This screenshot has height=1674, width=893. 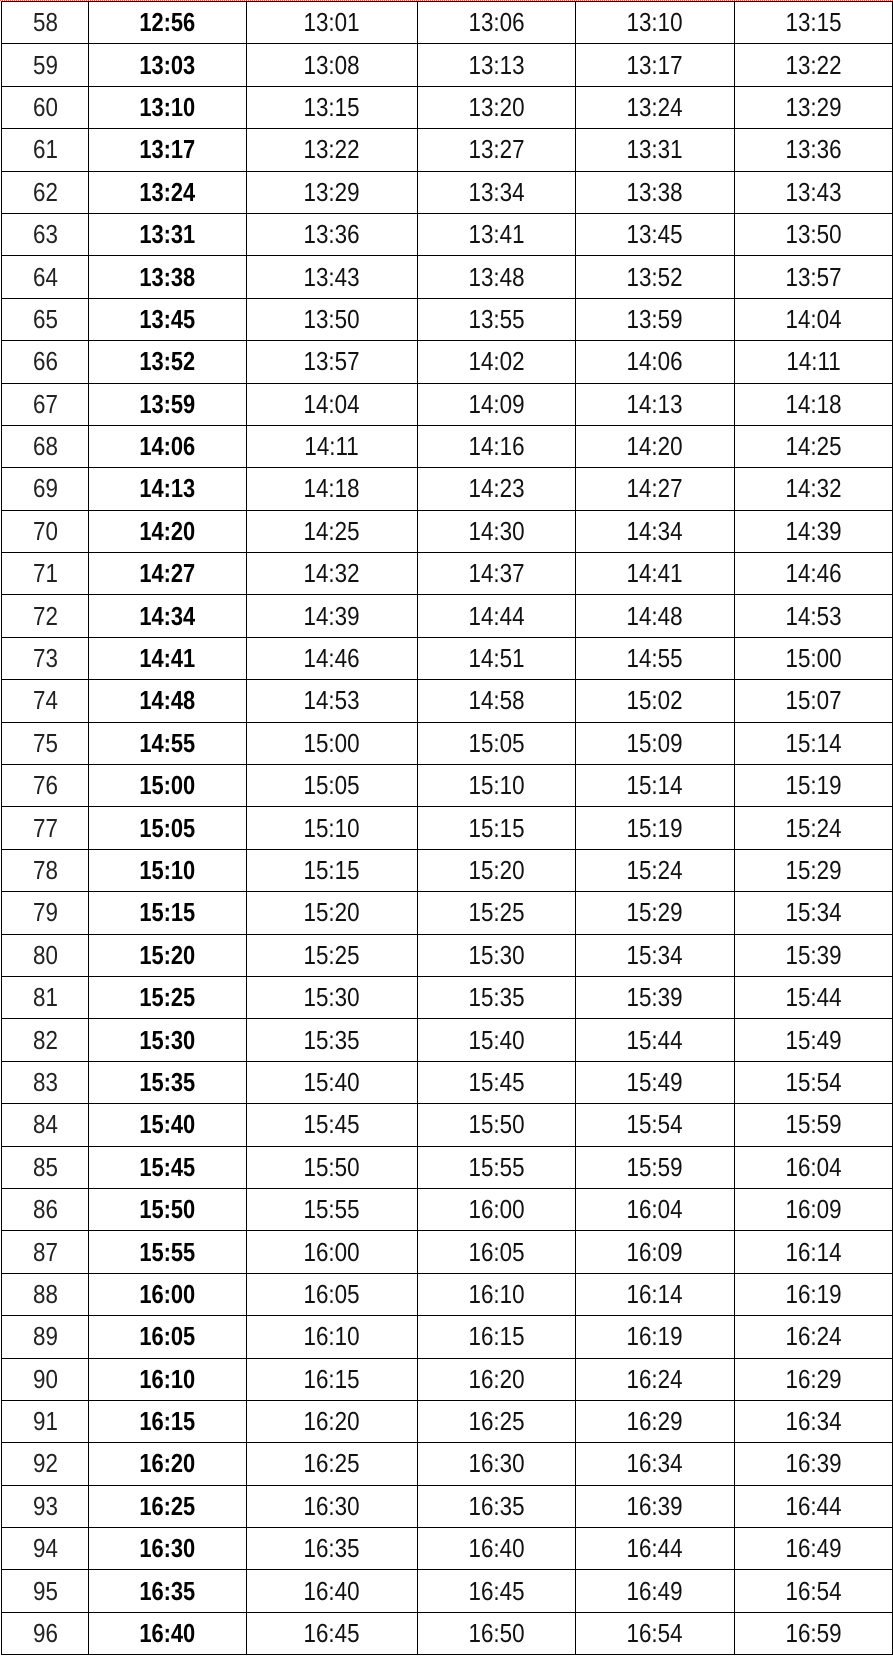 I want to click on stop-4-time: 16:24, so click(x=655, y=1378).